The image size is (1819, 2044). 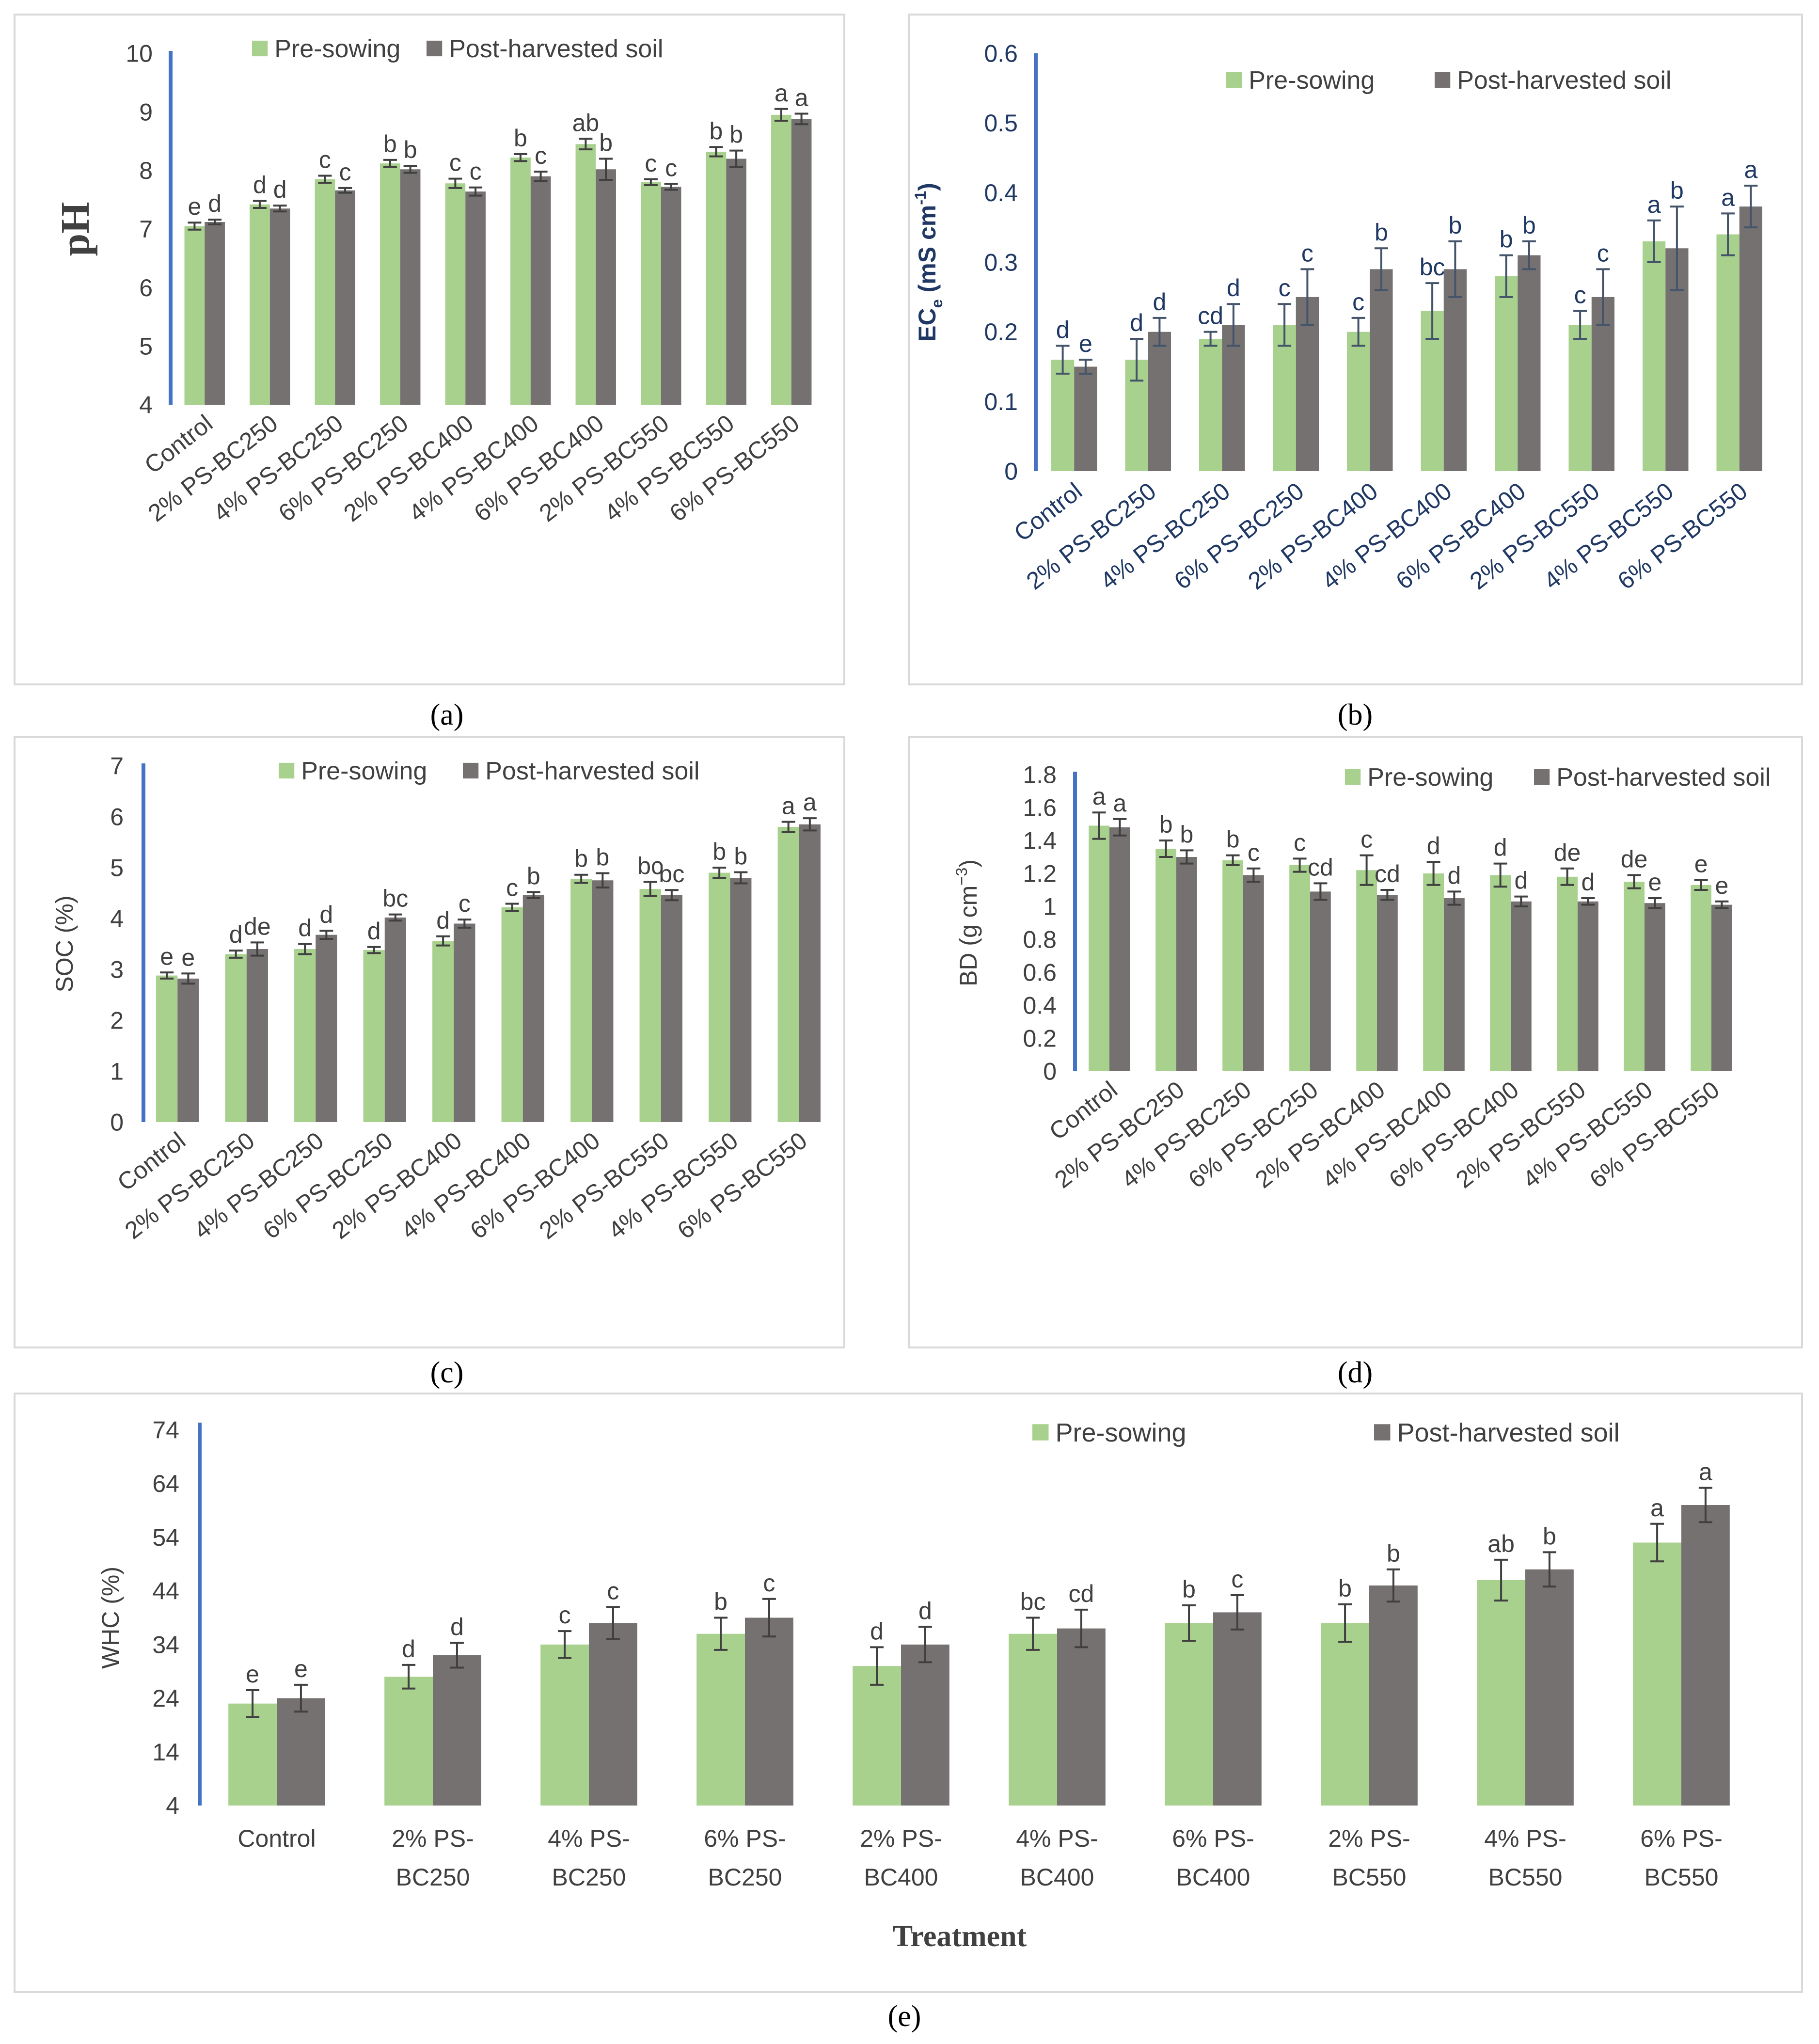 I want to click on significance-letter: bc, so click(x=395, y=898).